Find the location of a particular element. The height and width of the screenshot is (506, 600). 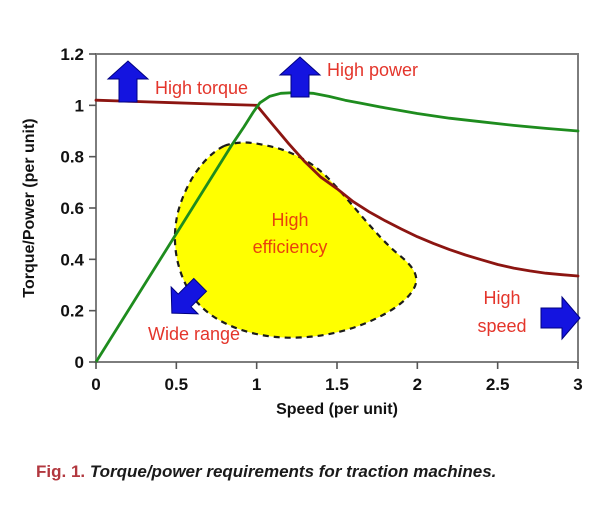

high-power-arrow-icon is located at coordinates (300, 77).